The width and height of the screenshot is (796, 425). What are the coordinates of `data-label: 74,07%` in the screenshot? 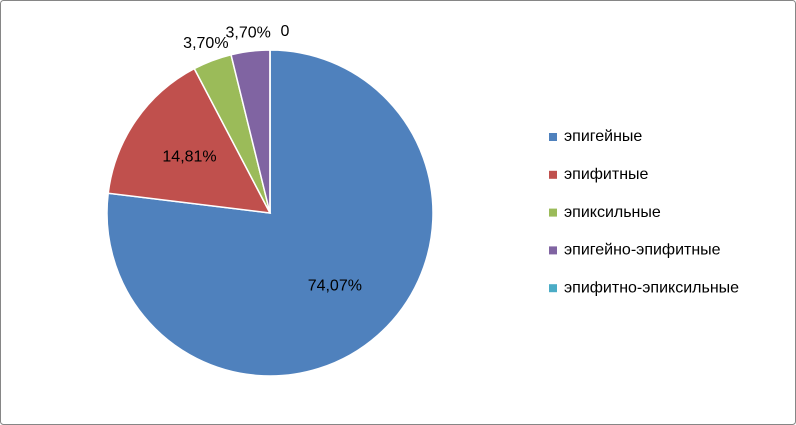 It's located at (335, 285).